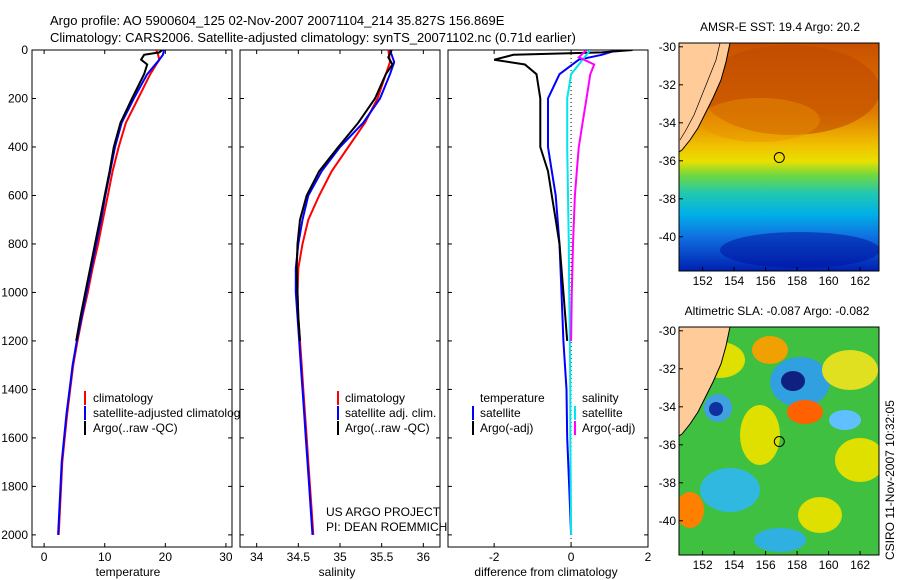  What do you see at coordinates (506, 428) in the screenshot?
I see `legend-label-temp-argo: Argo(-adj)` at bounding box center [506, 428].